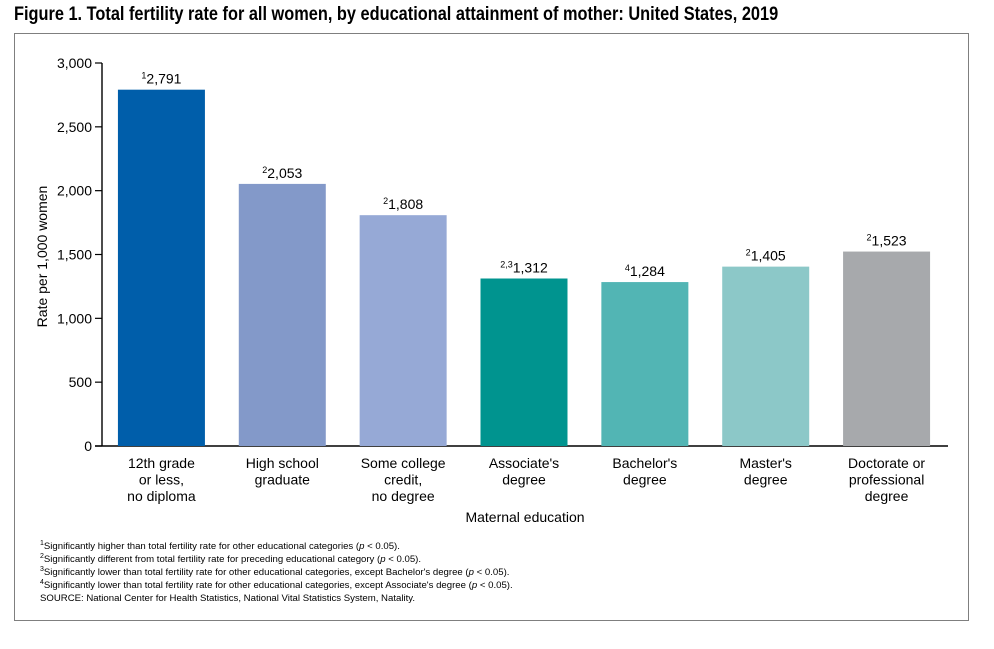  What do you see at coordinates (74, 318) in the screenshot?
I see `y-tick-label: 1,000` at bounding box center [74, 318].